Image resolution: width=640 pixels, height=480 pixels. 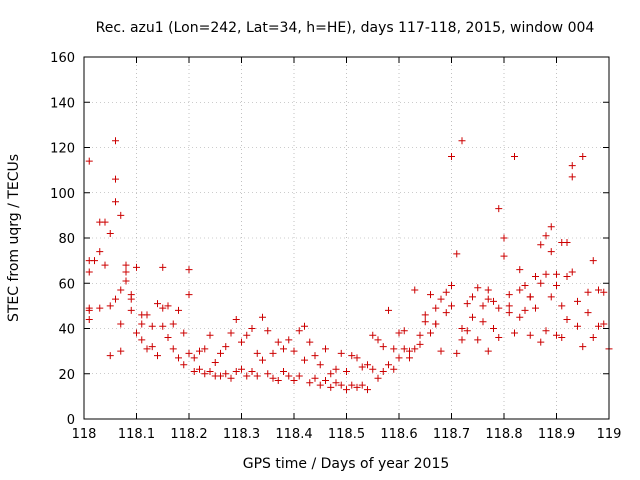 What do you see at coordinates (84, 434) in the screenshot?
I see `x-tick-label: 118` at bounding box center [84, 434].